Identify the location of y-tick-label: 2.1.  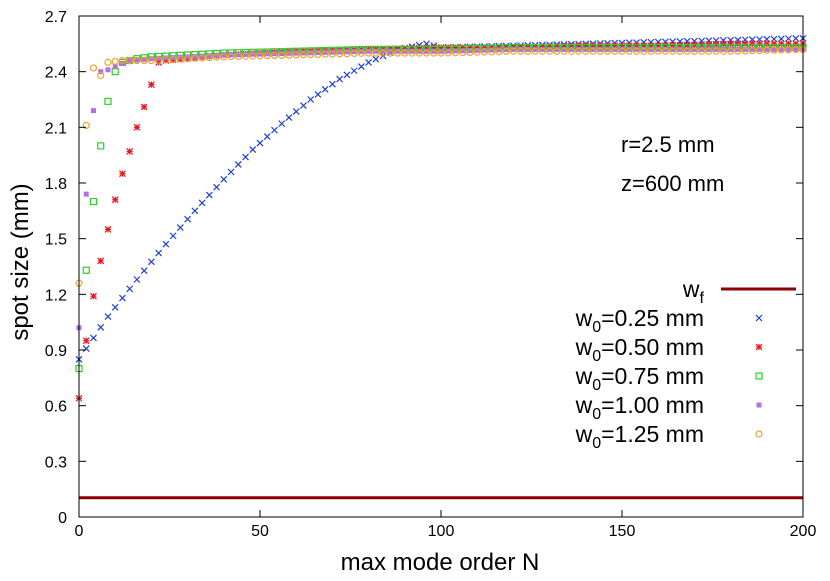
(56, 128).